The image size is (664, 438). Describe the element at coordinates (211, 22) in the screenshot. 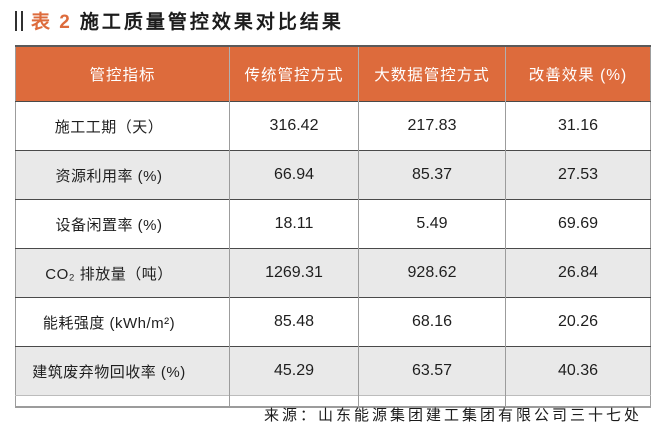

I see `table-title: 施工质量管控效果对比结果` at that location.